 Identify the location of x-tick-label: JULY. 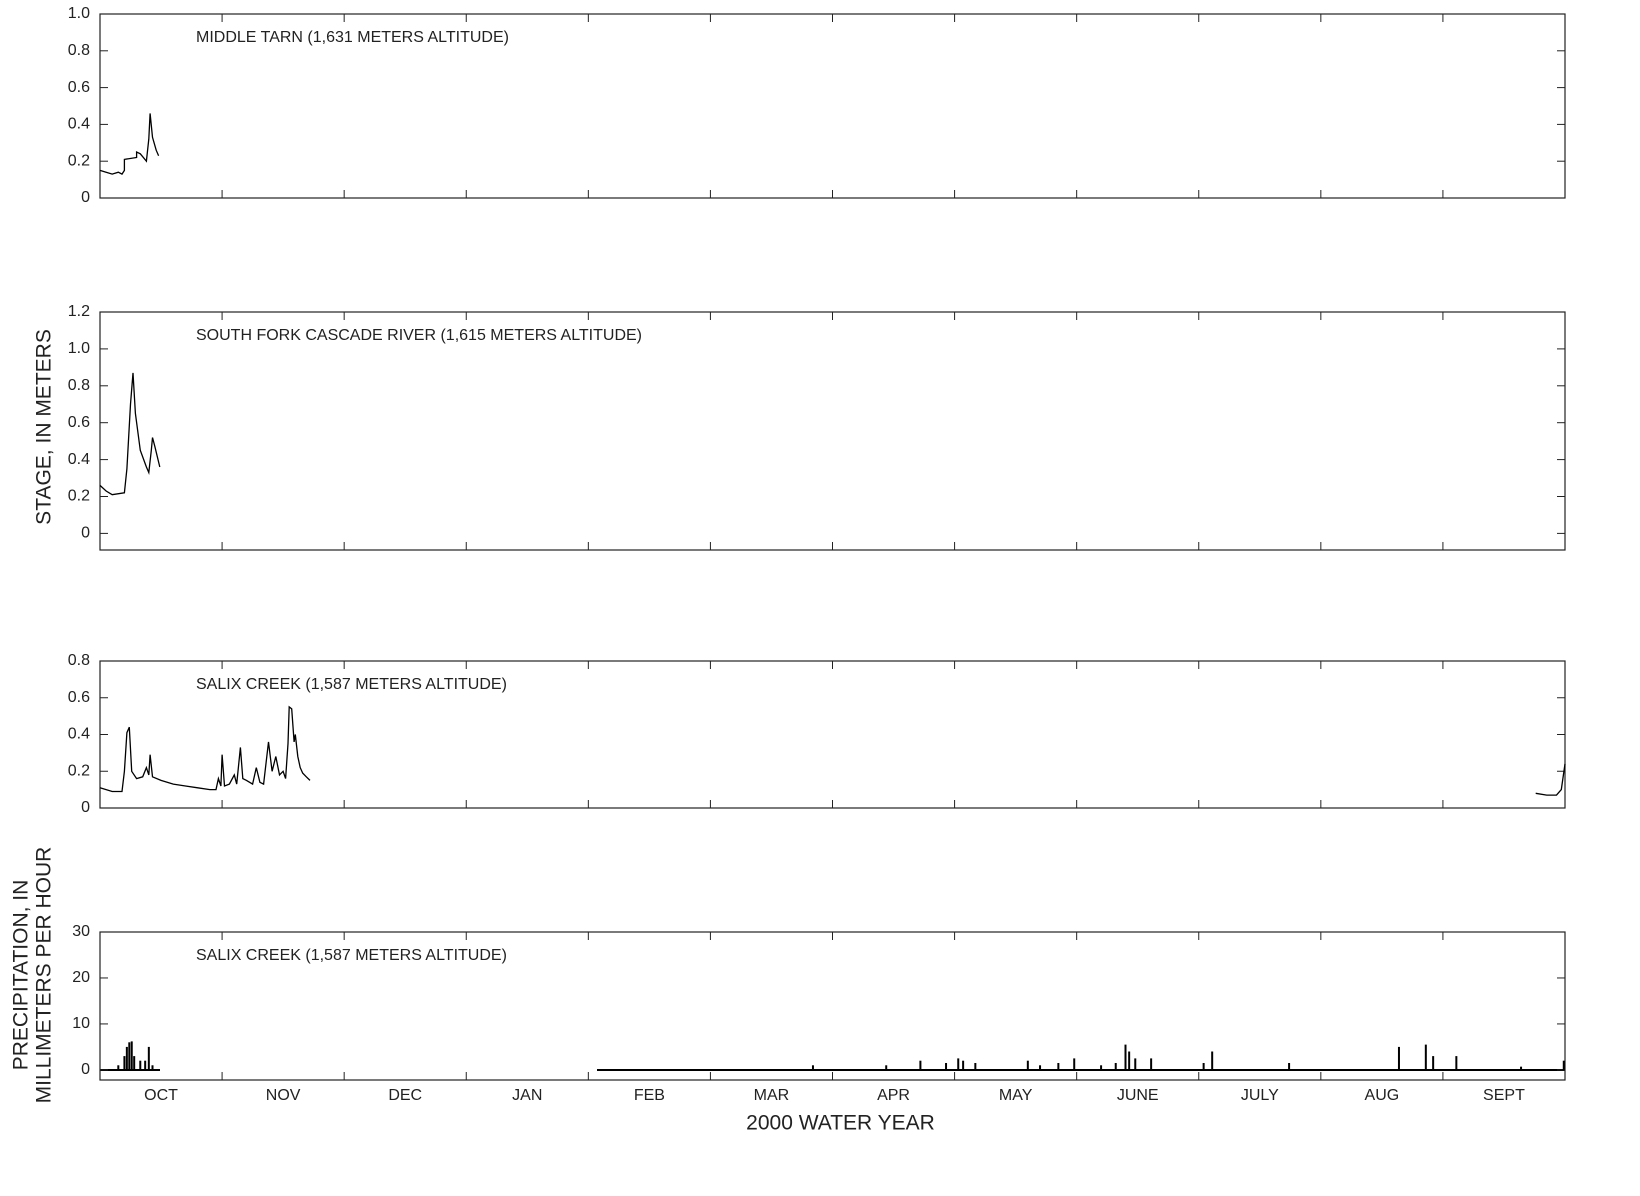
(1260, 1095).